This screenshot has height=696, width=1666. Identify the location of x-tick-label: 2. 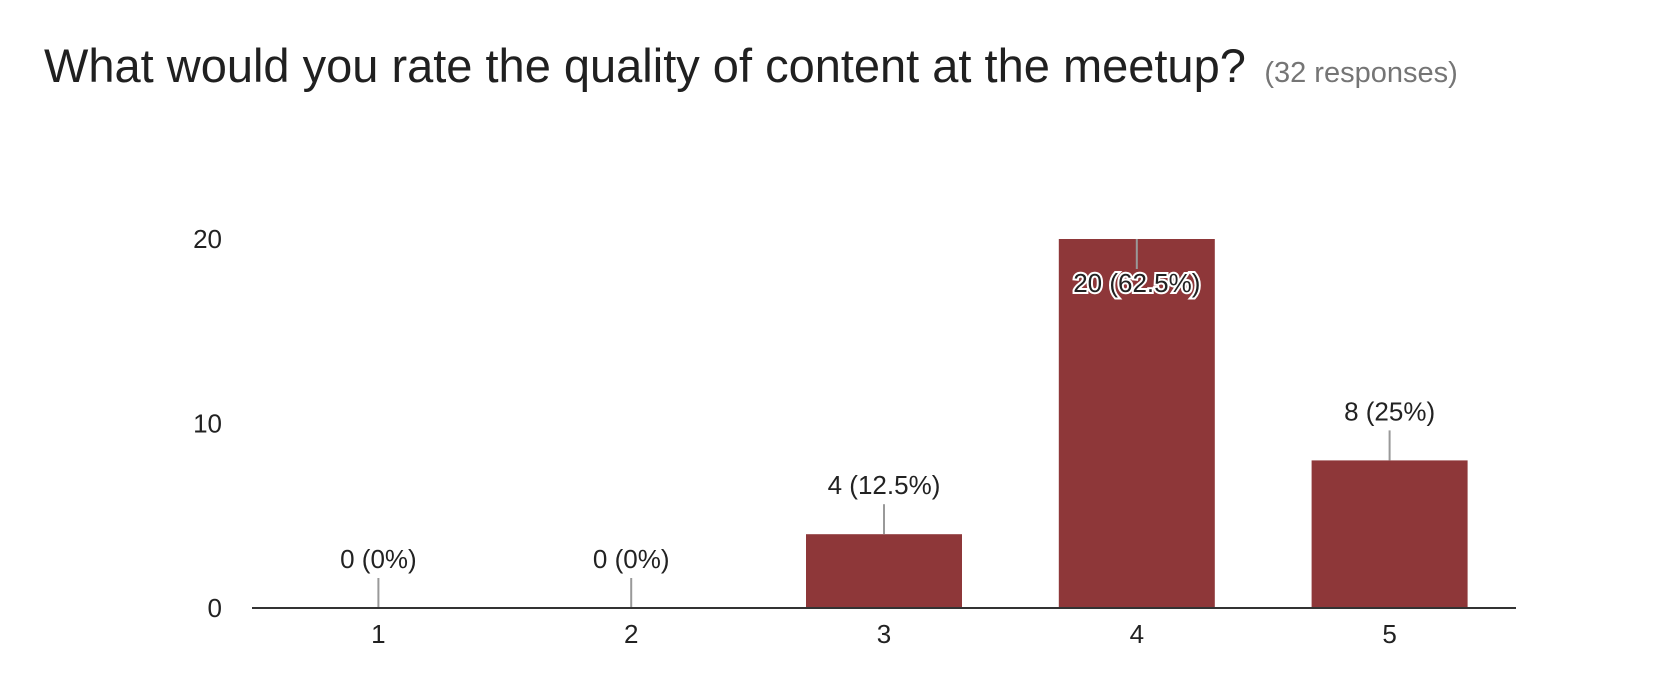
(631, 634).